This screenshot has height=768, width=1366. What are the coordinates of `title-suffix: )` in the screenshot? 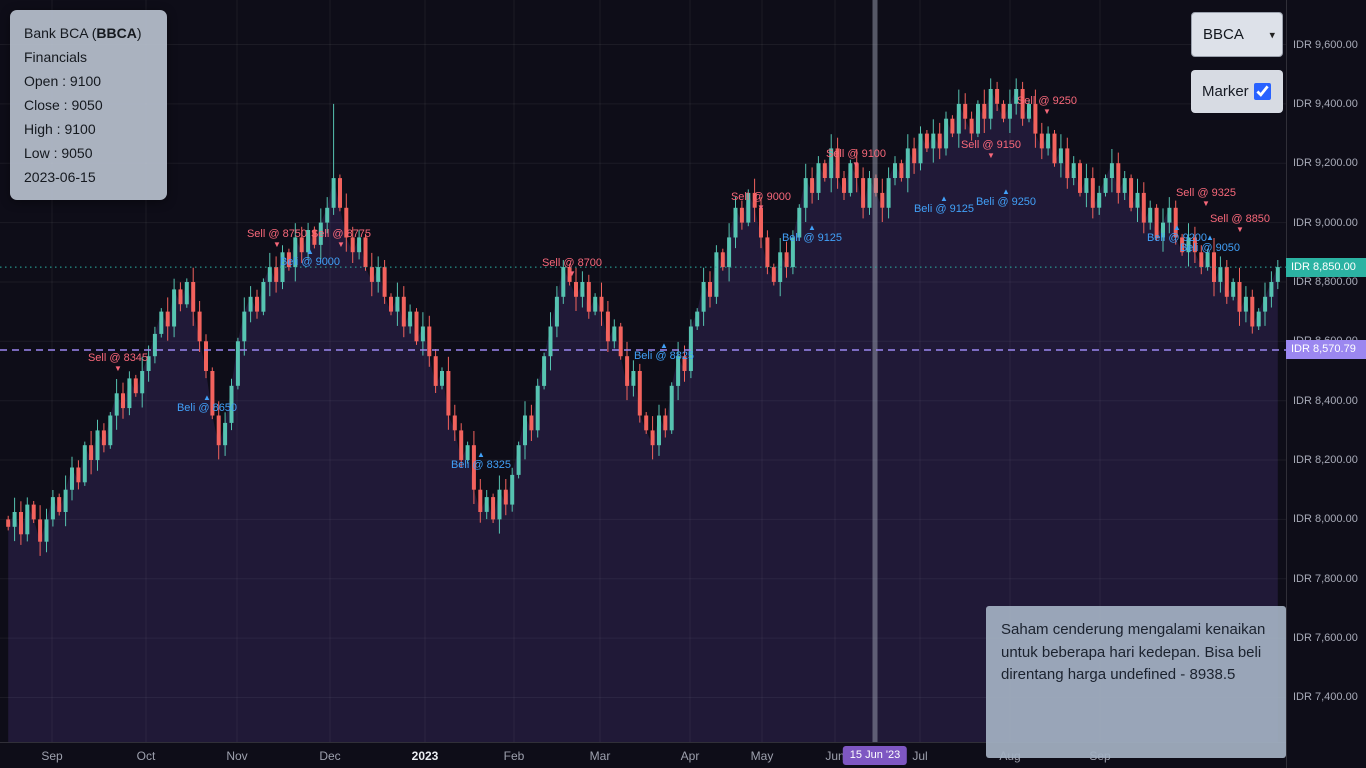 It's located at (139, 33).